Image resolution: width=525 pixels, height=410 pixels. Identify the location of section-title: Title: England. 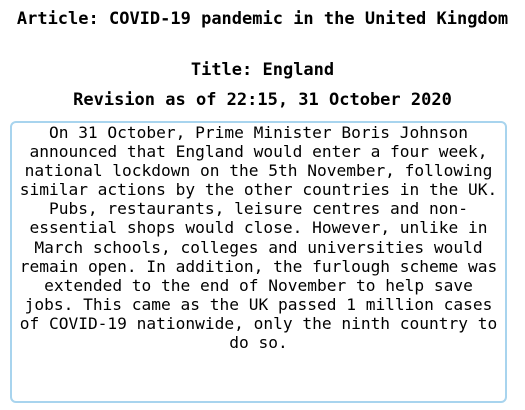
(262, 70).